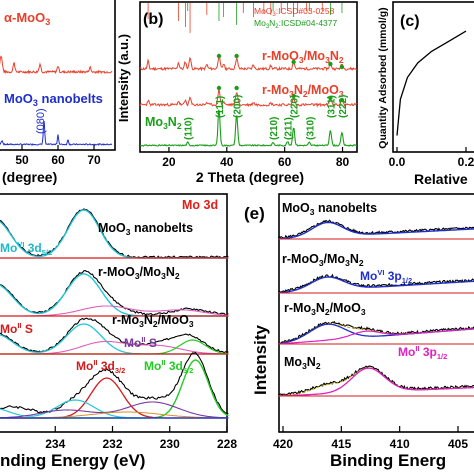 This screenshot has width=474, height=474. What do you see at coordinates (123, 78) in the screenshot?
I see `panel-b-ylabel: Intensity (a.u.)` at bounding box center [123, 78].